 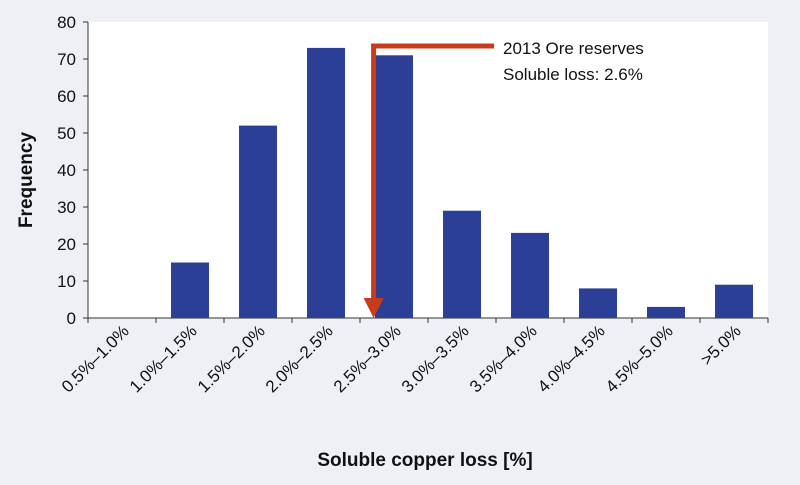 I want to click on x-tick-label: 4.5%–5.0%, so click(x=639, y=358).